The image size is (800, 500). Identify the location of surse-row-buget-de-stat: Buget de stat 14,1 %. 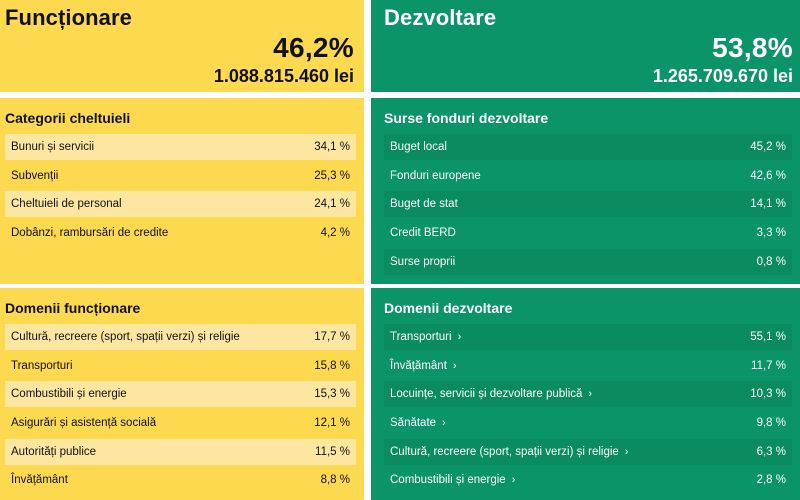
(588, 204).